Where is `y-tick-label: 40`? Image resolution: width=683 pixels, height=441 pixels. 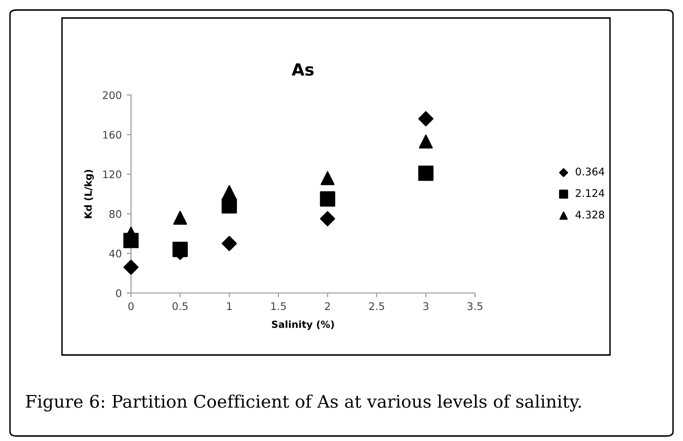 y-tick-label: 40 is located at coordinates (115, 254).